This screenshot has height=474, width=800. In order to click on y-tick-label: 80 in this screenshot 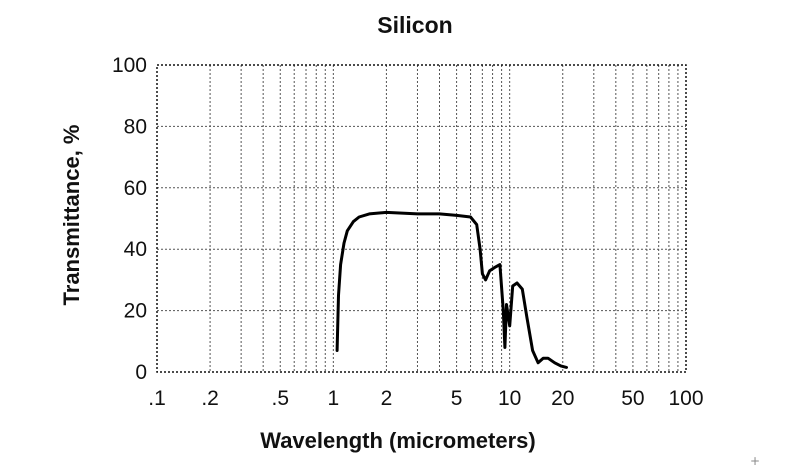, I will do `click(135, 126)`.